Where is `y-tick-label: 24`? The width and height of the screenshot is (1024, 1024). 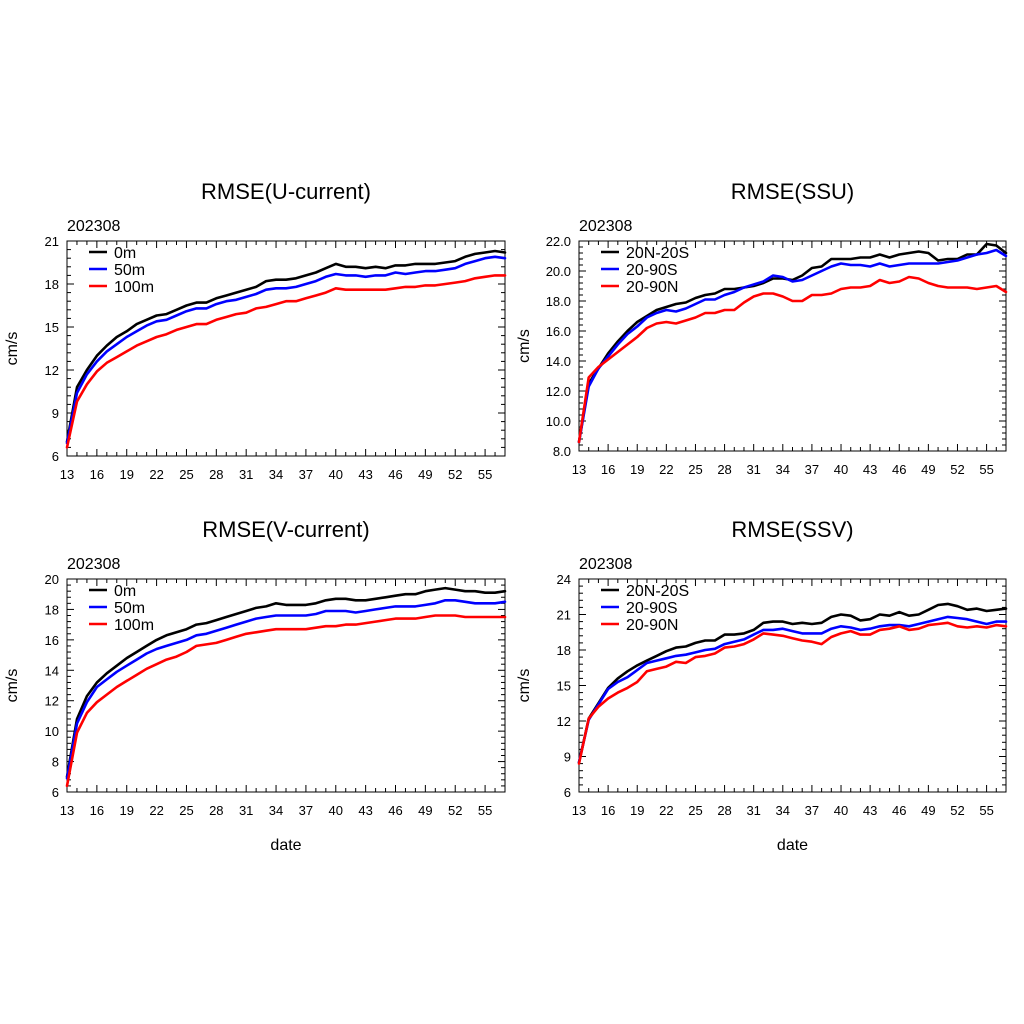
y-tick-label: 24 is located at coordinates (564, 579).